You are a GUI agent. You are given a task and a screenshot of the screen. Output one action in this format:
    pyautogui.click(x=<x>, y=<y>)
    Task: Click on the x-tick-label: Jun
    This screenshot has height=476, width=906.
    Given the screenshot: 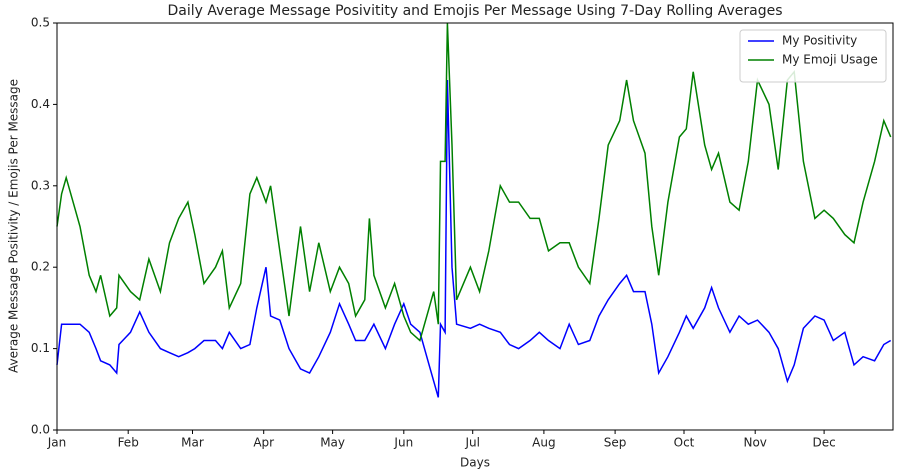 What is the action you would take?
    pyautogui.click(x=403, y=443)
    